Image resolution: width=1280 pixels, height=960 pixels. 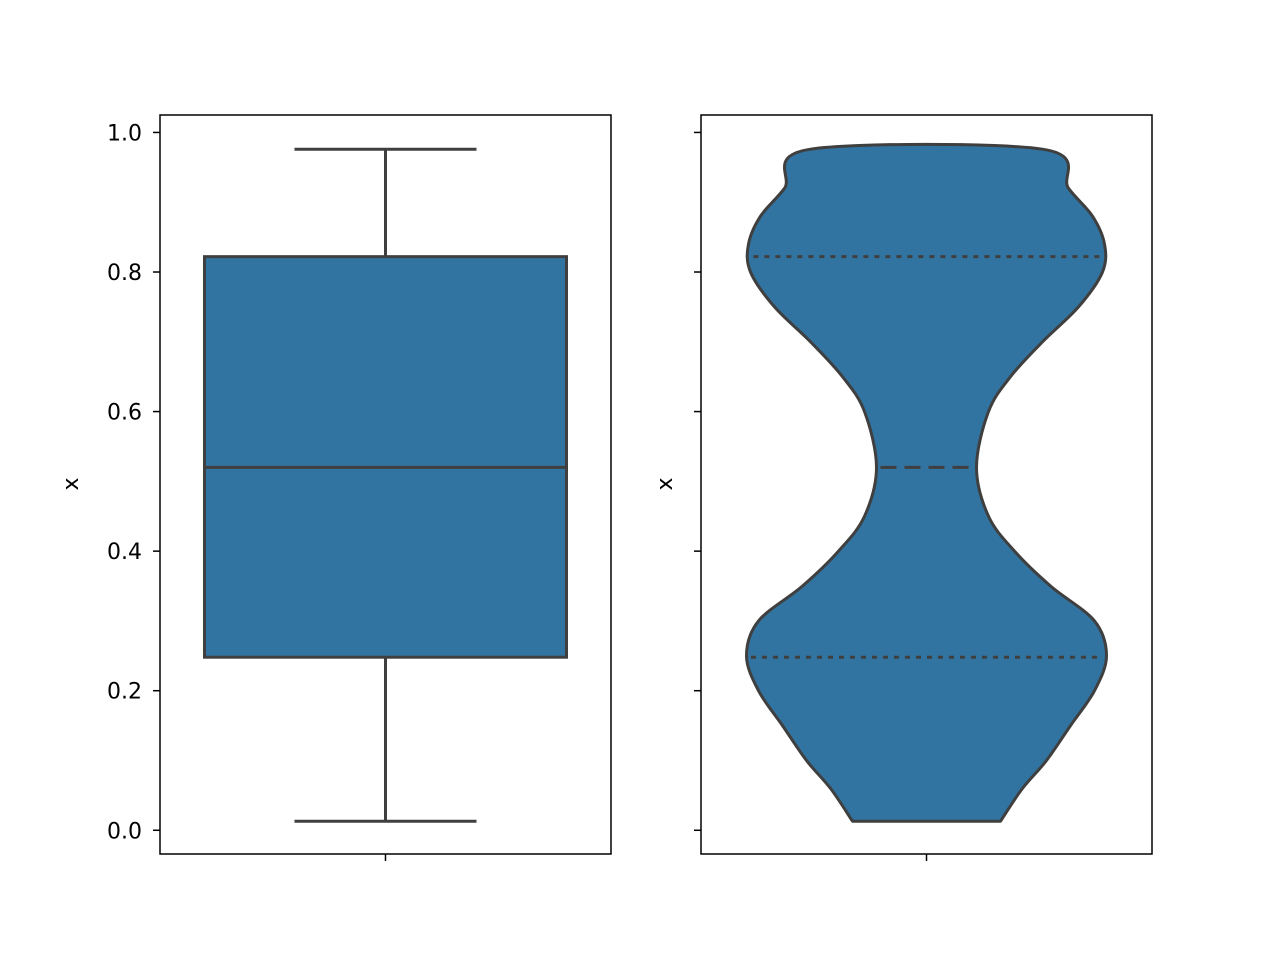 I want to click on y-tick-label: 1.0, so click(x=124, y=133).